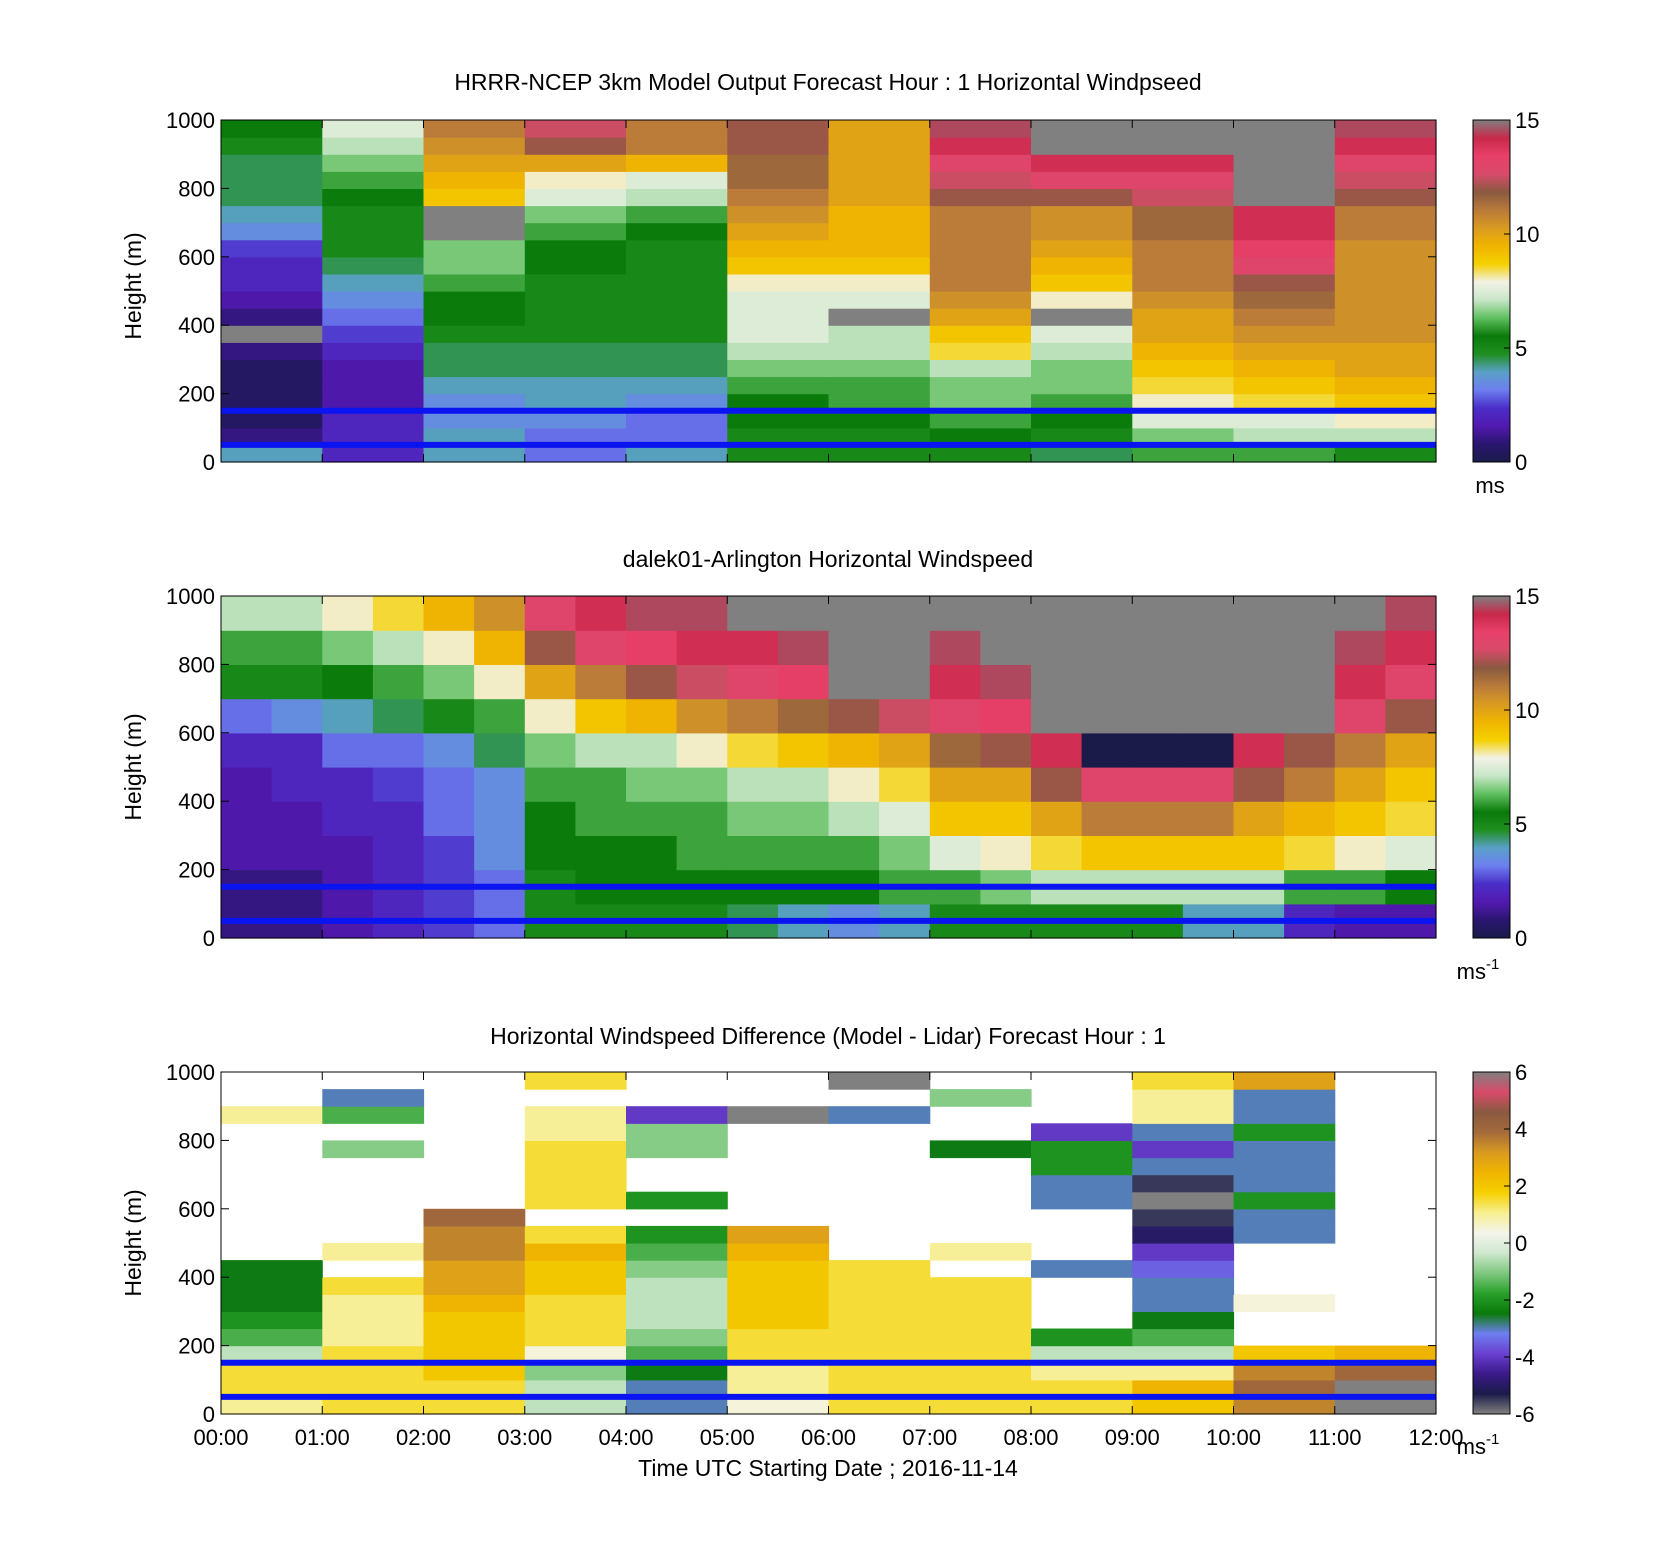 The width and height of the screenshot is (1680, 1561). Describe the element at coordinates (196, 257) in the screenshot. I see `y-tick-label: 600` at that location.